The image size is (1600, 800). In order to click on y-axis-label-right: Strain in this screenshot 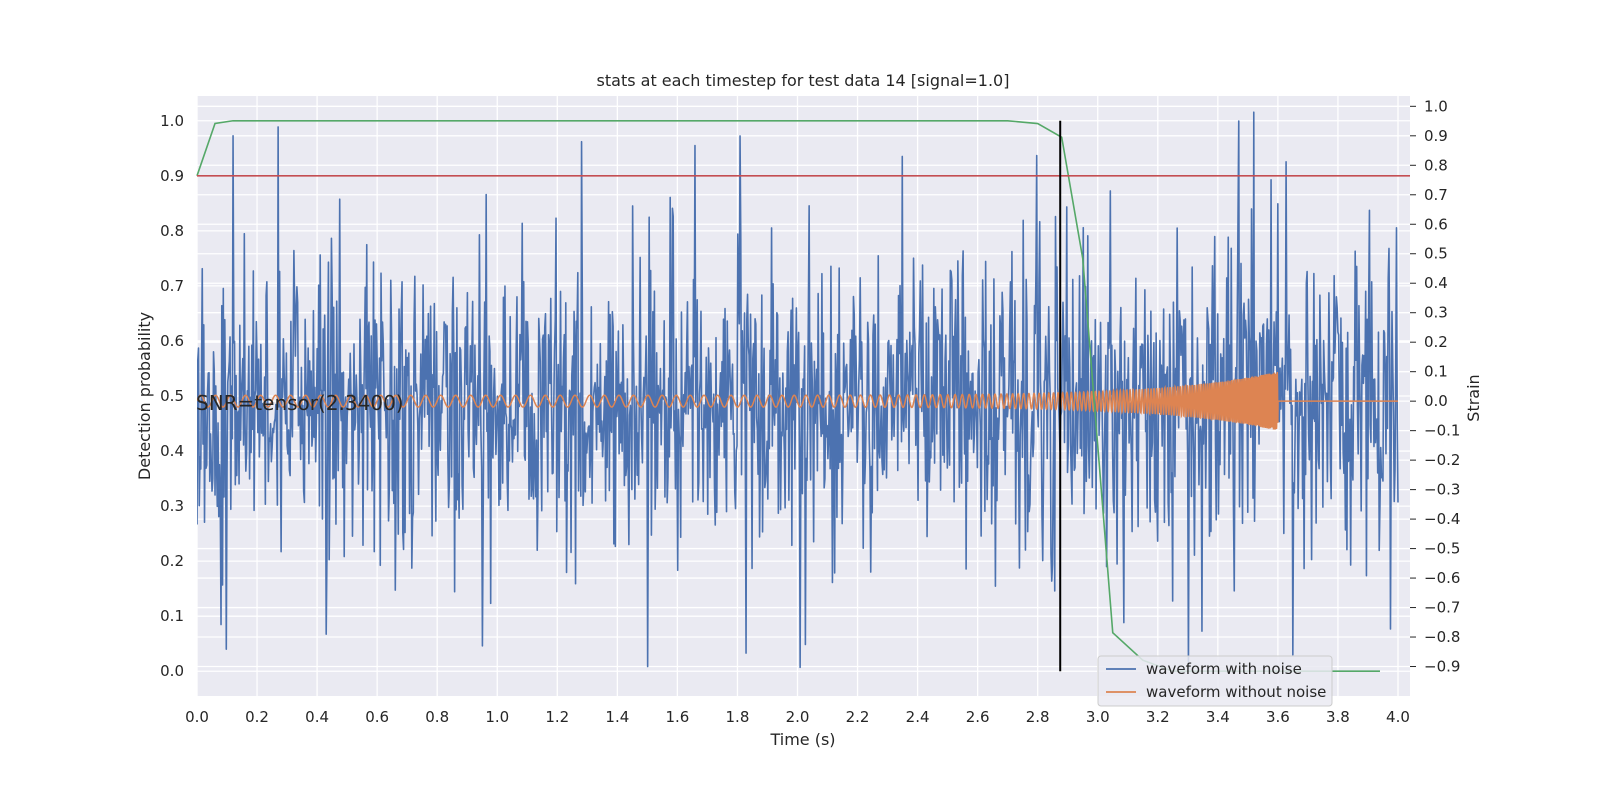, I will do `click(1473, 397)`.